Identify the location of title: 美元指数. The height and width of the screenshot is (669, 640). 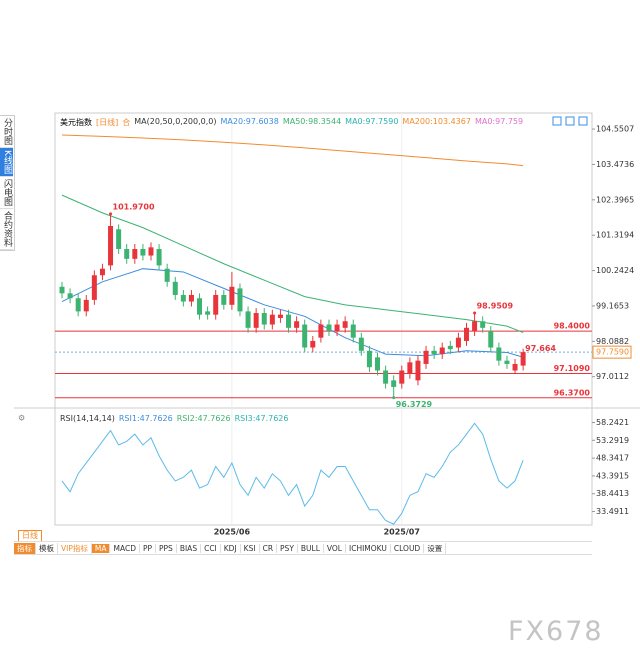
(76, 122).